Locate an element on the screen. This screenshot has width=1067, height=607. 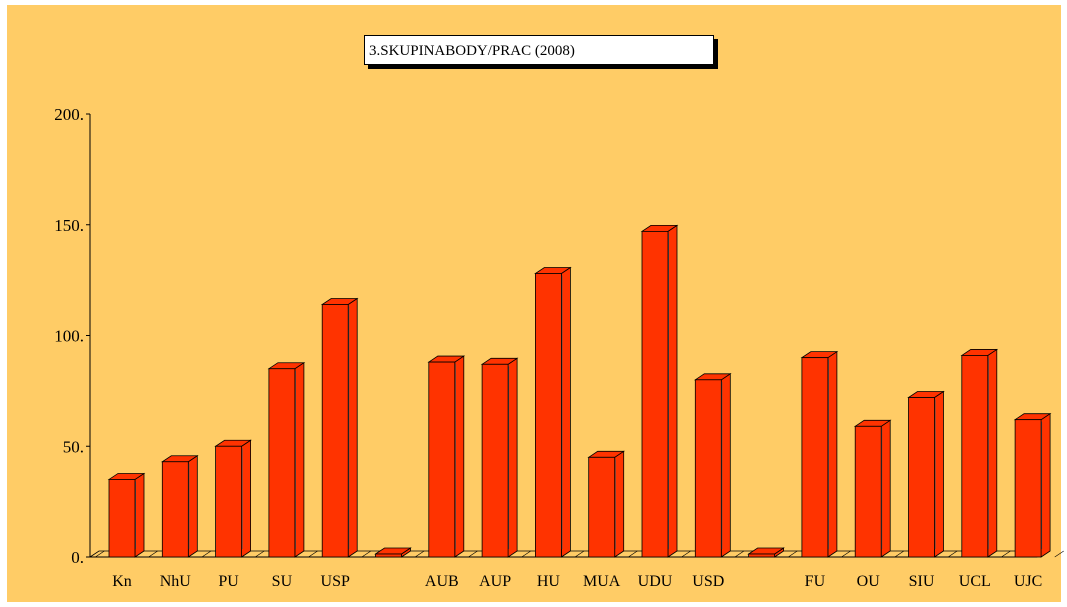
category-label: PU is located at coordinates (228, 581).